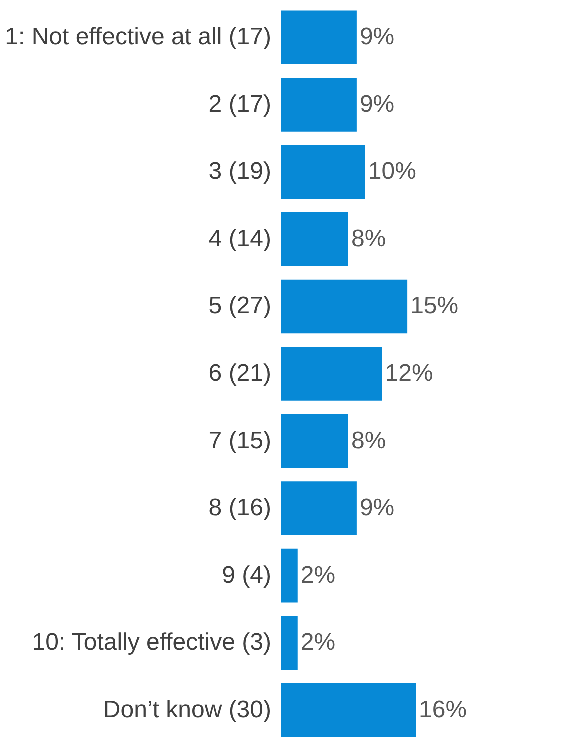 This screenshot has height=747, width=569. I want to click on y-tick-label: 3 (19), so click(240, 172).